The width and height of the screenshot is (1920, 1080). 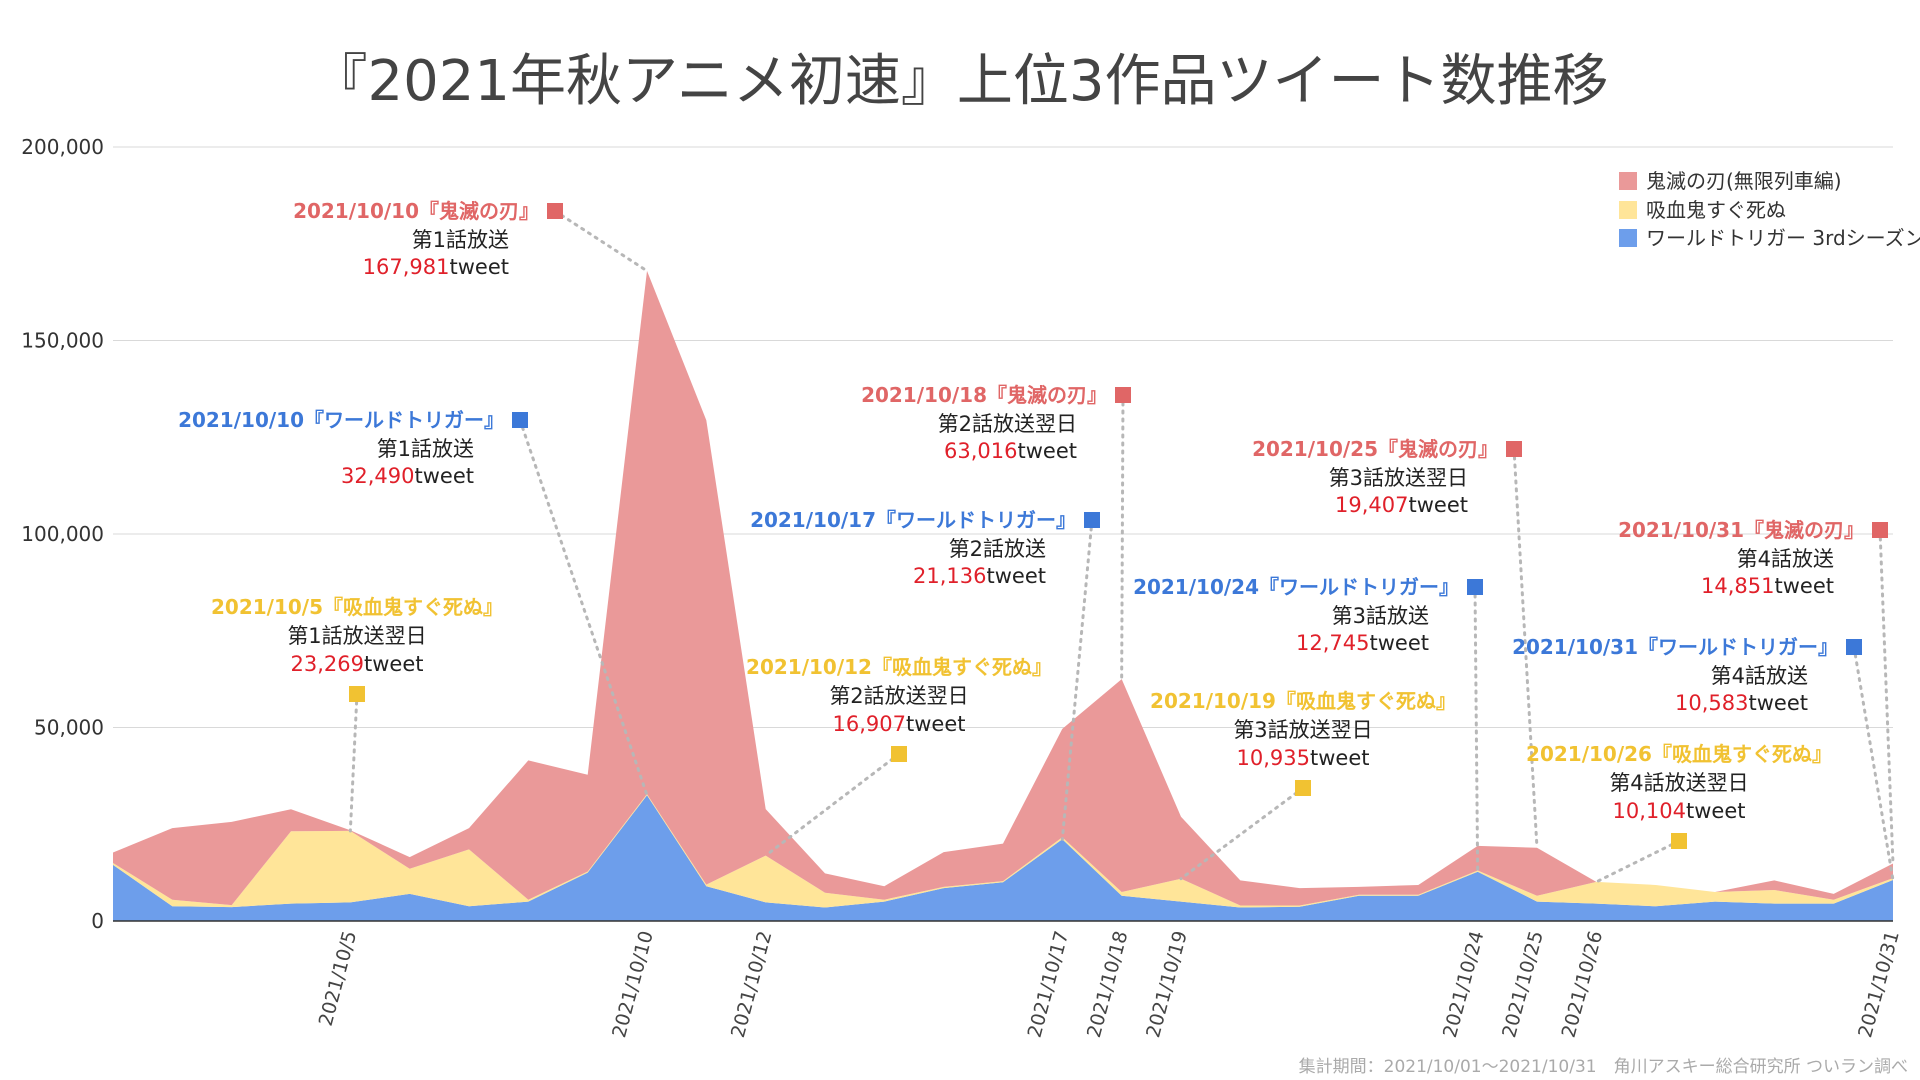 What do you see at coordinates (1010, 451) in the screenshot?
I see `annotation-value: 63,016tweet` at bounding box center [1010, 451].